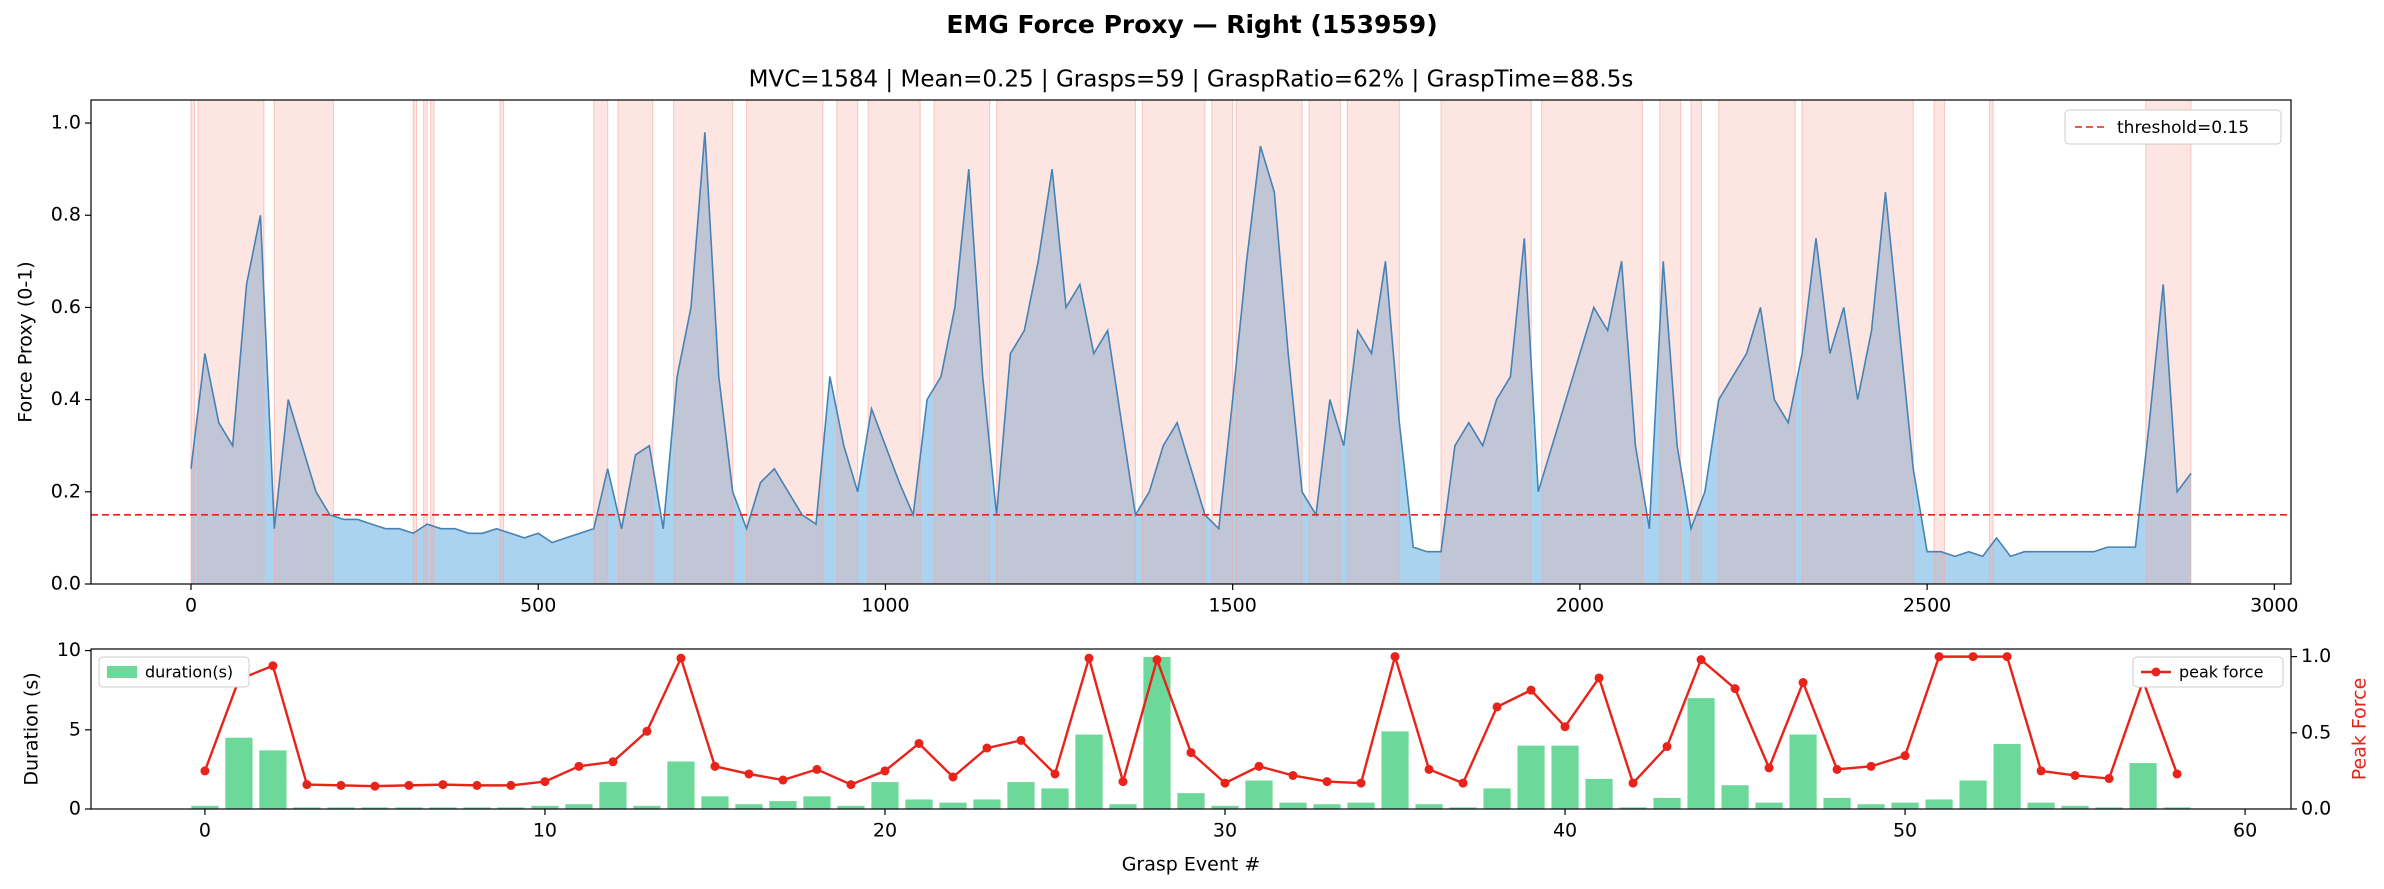 The image size is (2384, 889). What do you see at coordinates (32, 728) in the screenshot?
I see `y-axis-label: Duration (s)` at bounding box center [32, 728].